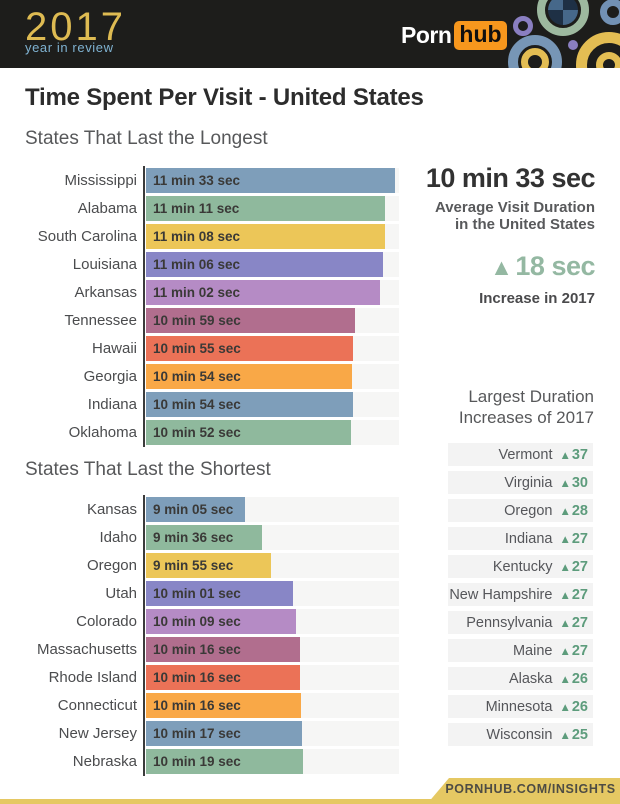  What do you see at coordinates (579, 454) in the screenshot?
I see `increase-seconds: 37` at bounding box center [579, 454].